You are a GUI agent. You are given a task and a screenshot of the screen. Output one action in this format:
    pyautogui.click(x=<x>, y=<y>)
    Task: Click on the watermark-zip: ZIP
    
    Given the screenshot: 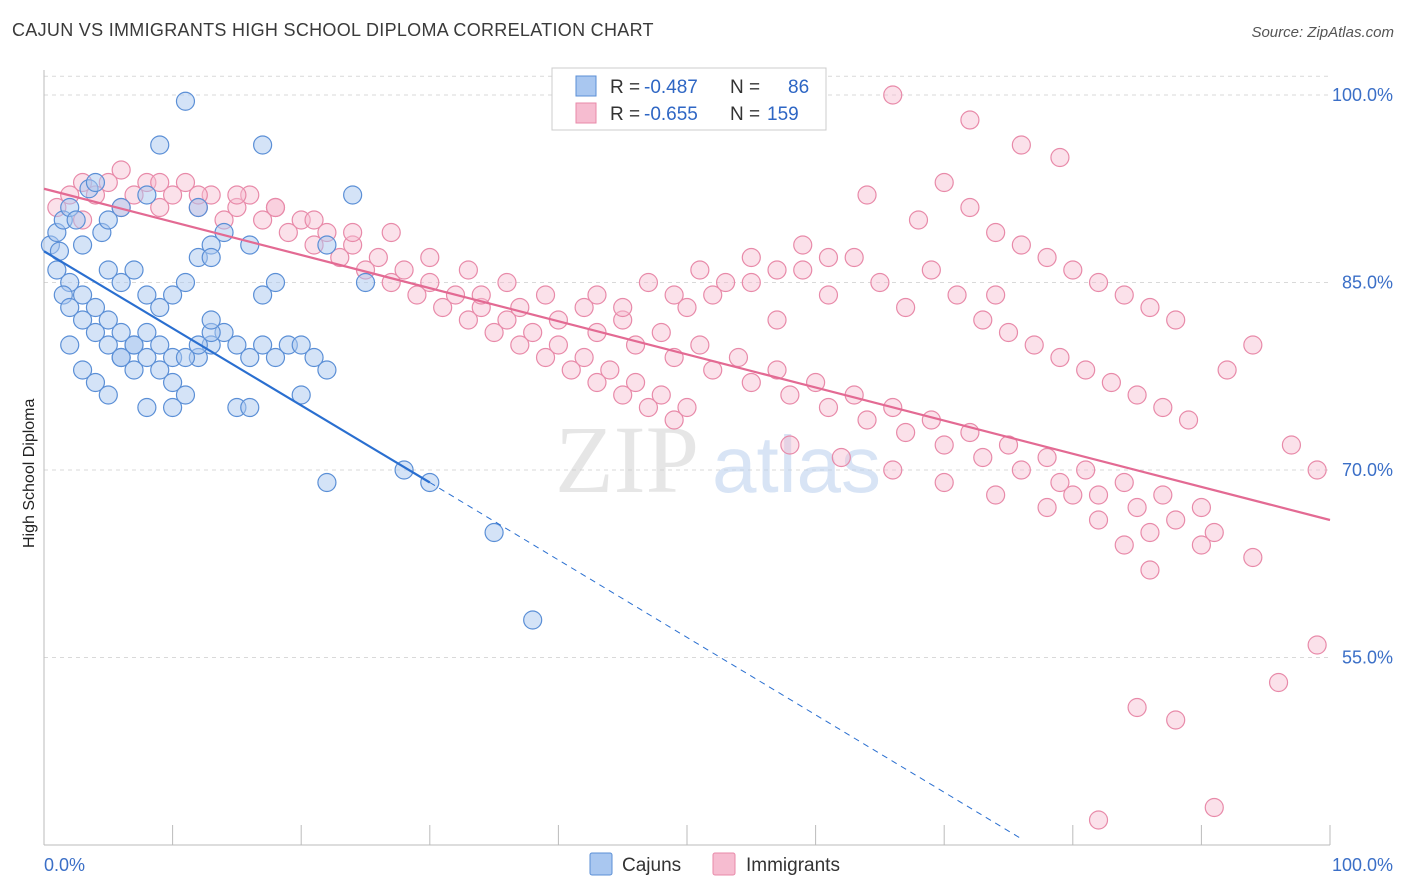 What is the action you would take?
    pyautogui.click(x=627, y=459)
    